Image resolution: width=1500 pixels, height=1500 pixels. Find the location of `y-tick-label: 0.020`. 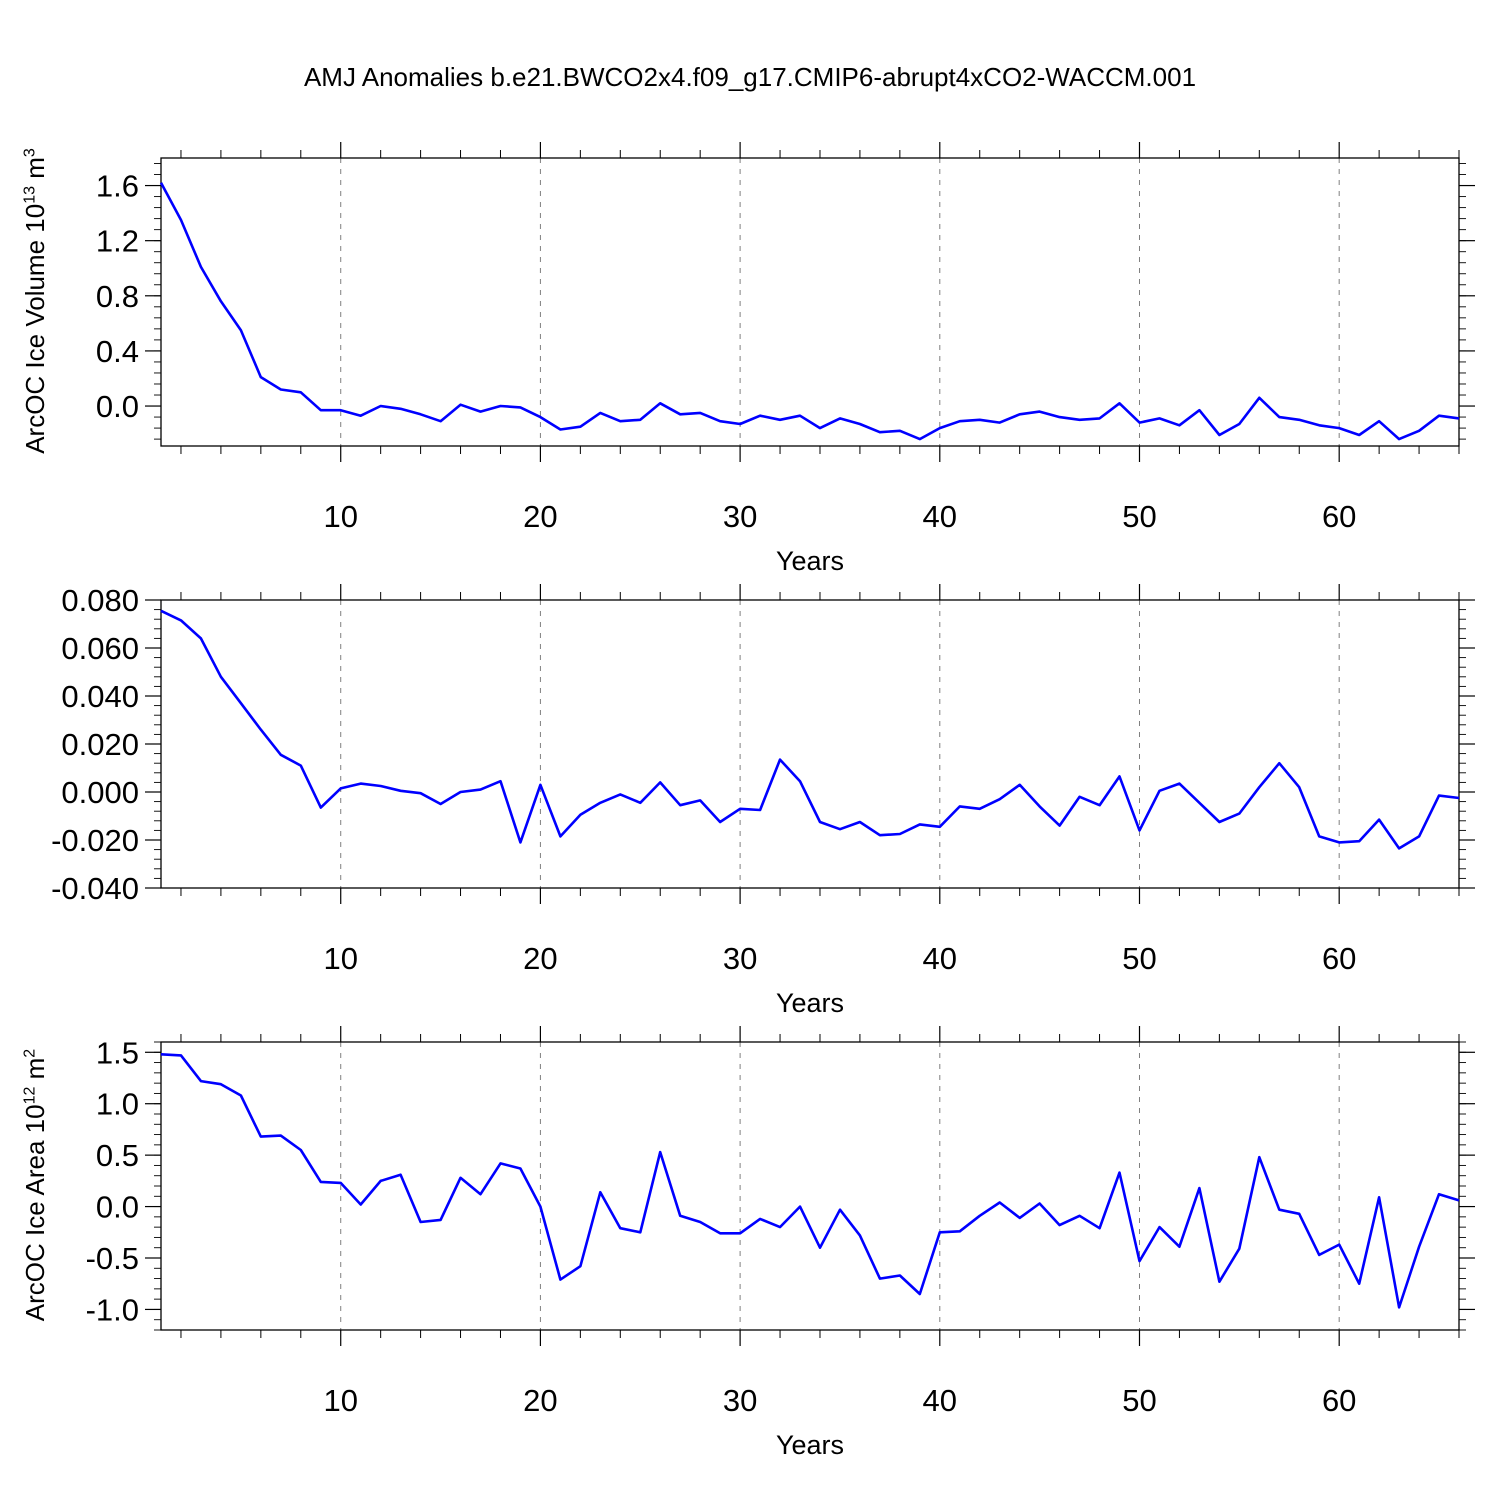

y-tick-label: 0.020 is located at coordinates (100, 744).